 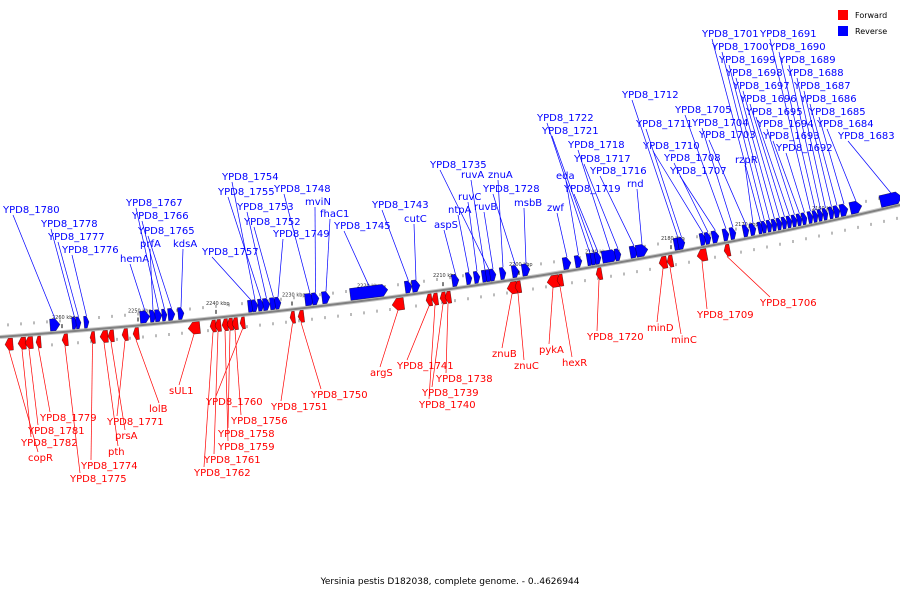 I want to click on forward-gene: znuC, so click(x=526, y=332).